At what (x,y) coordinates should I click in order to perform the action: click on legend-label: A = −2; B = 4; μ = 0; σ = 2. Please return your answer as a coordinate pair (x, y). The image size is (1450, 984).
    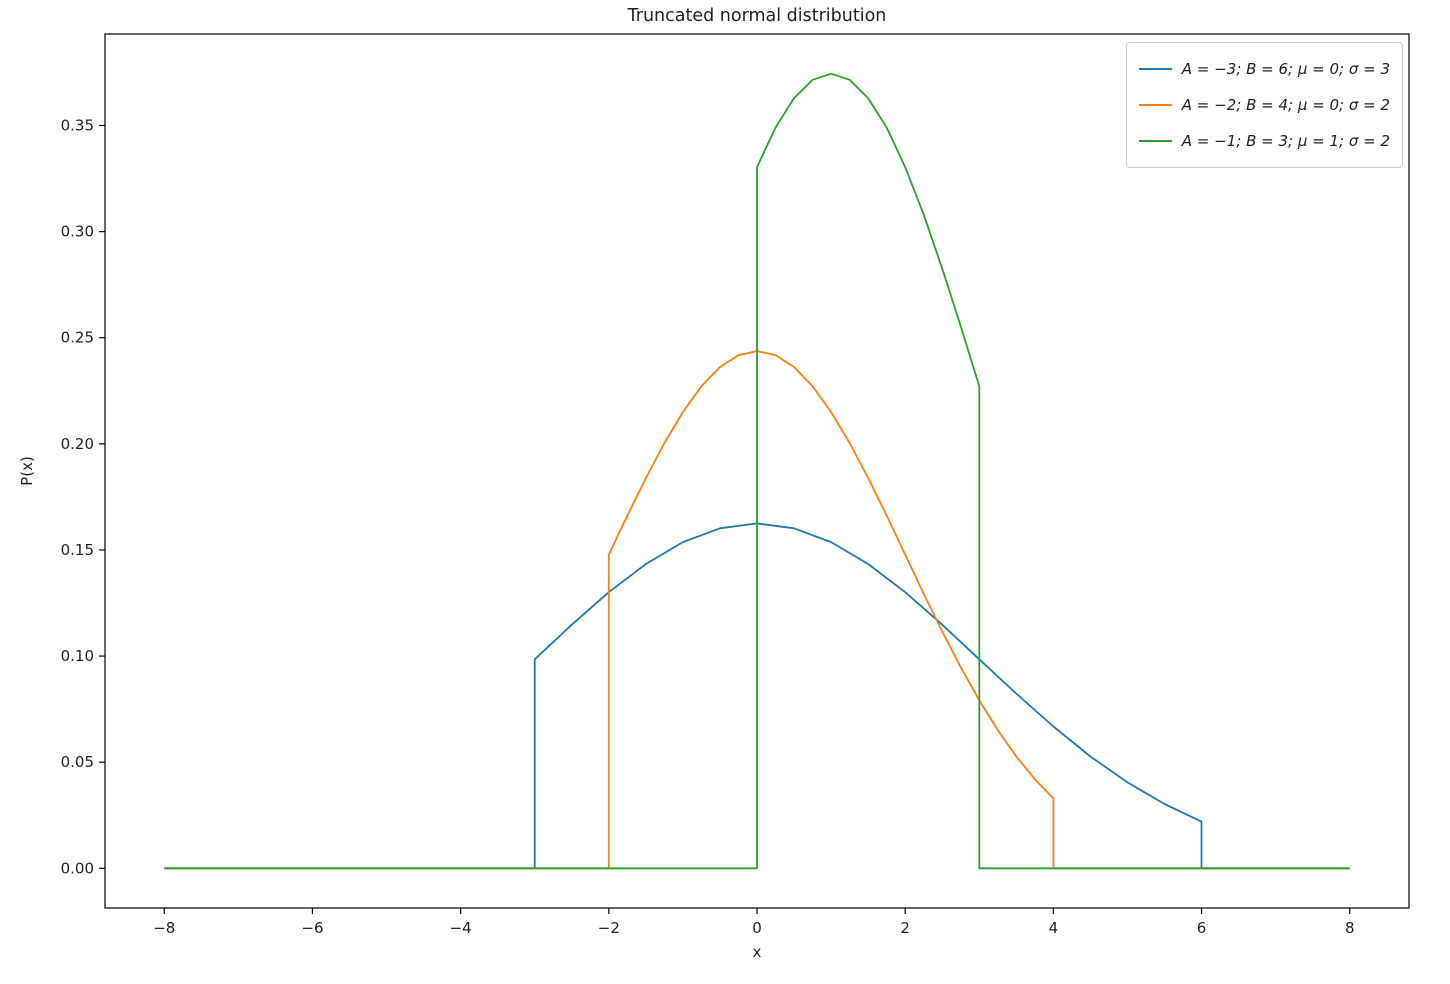
    Looking at the image, I should click on (1285, 105).